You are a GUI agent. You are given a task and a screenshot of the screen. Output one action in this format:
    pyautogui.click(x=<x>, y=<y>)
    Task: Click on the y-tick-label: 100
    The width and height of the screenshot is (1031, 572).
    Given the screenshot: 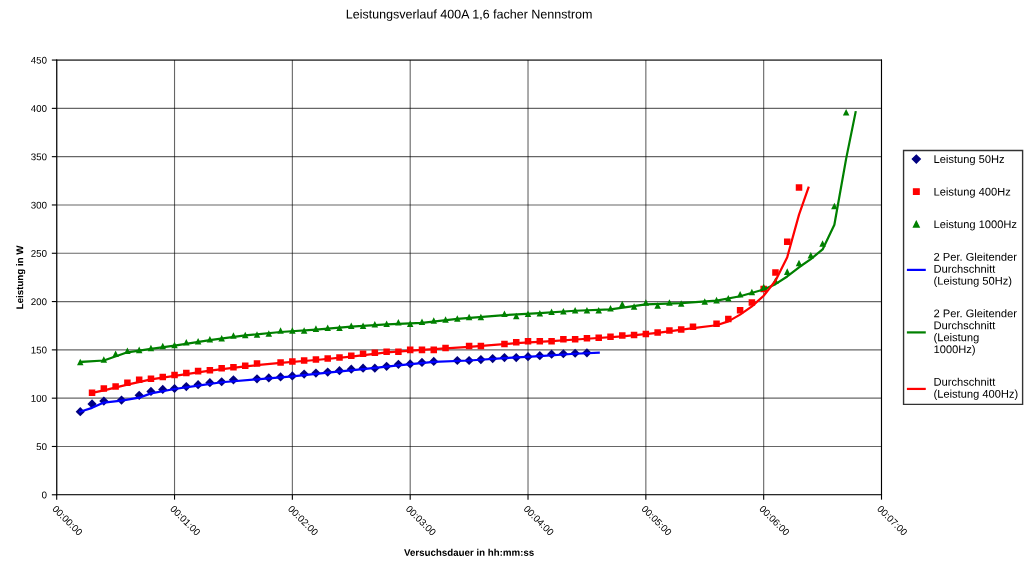 What is the action you would take?
    pyautogui.click(x=39, y=398)
    